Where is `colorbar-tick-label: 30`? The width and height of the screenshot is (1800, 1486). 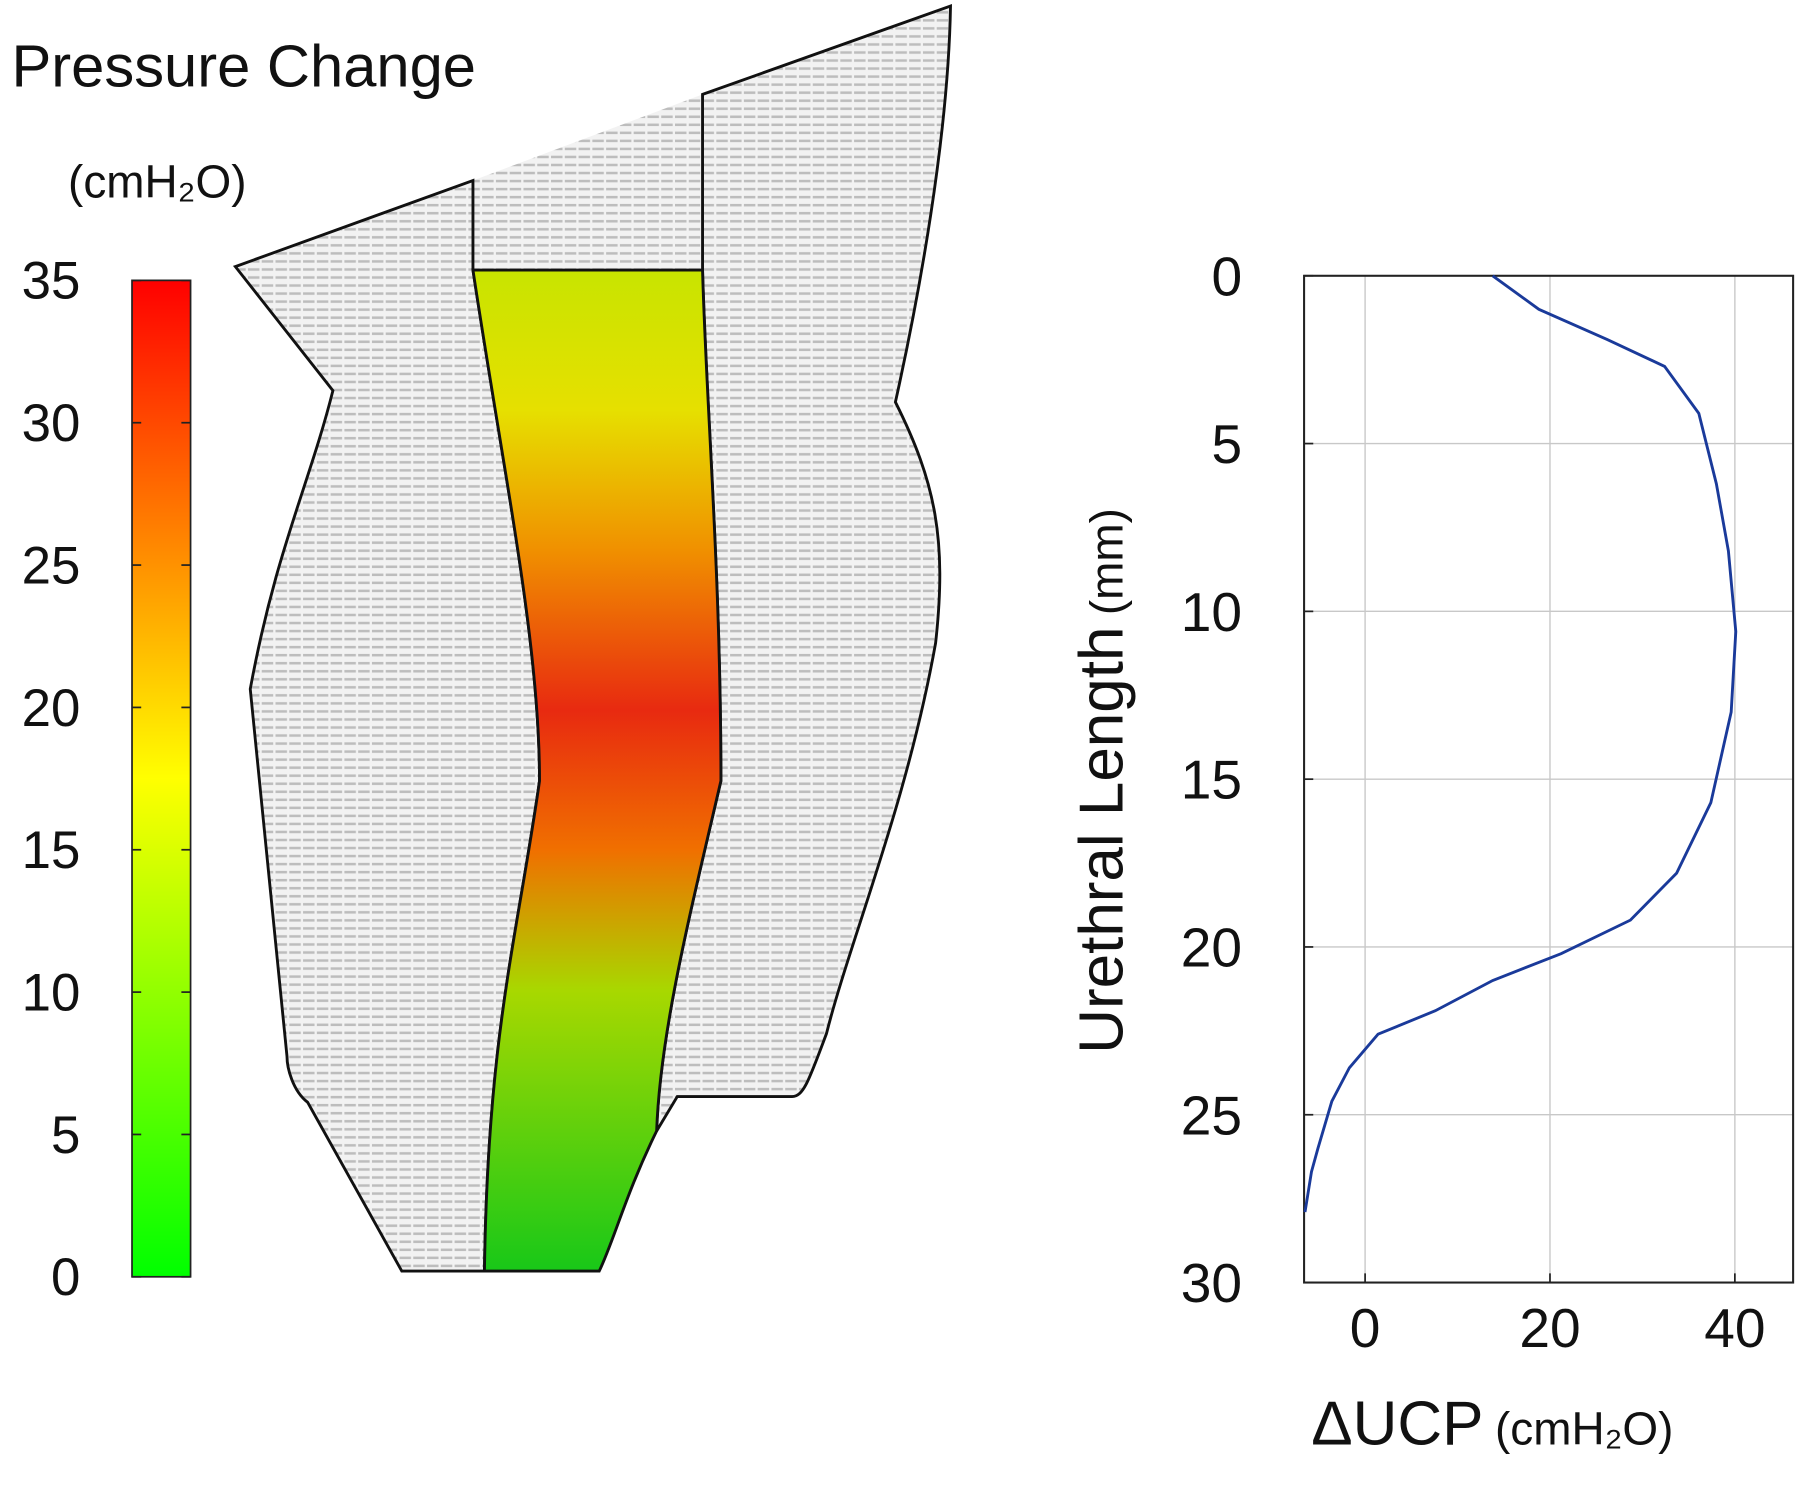
colorbar-tick-label: 30 is located at coordinates (51, 423).